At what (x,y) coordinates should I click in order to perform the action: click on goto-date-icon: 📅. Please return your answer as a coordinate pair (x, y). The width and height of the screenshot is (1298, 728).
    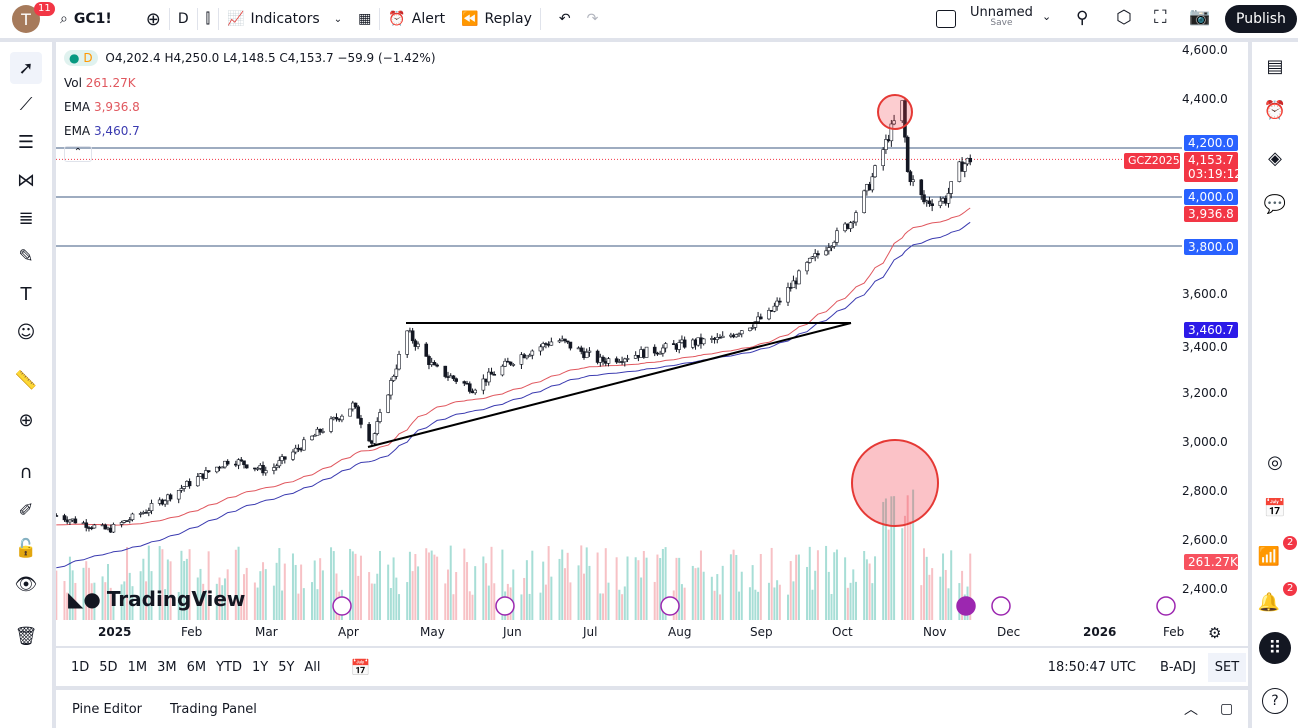
    Looking at the image, I should click on (360, 667).